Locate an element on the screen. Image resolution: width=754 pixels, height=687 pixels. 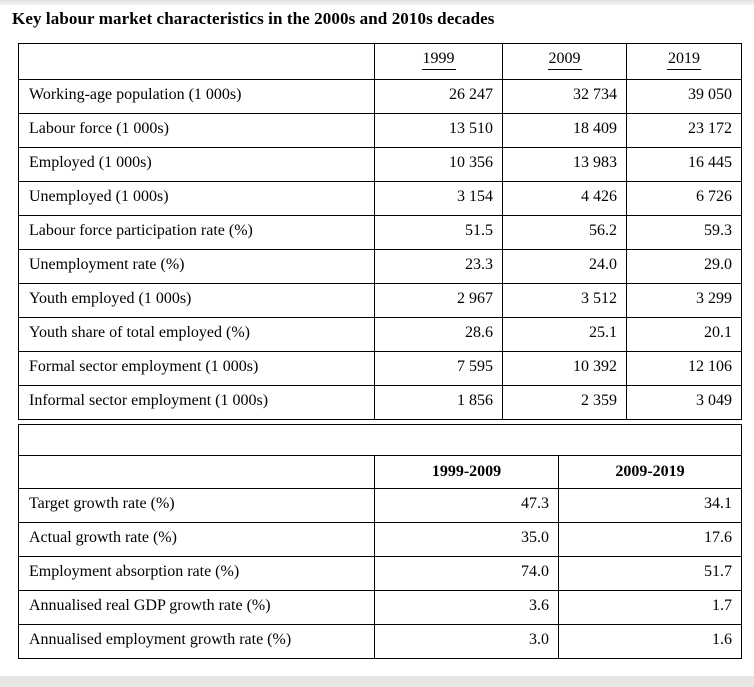
spacer-row is located at coordinates (380, 440).